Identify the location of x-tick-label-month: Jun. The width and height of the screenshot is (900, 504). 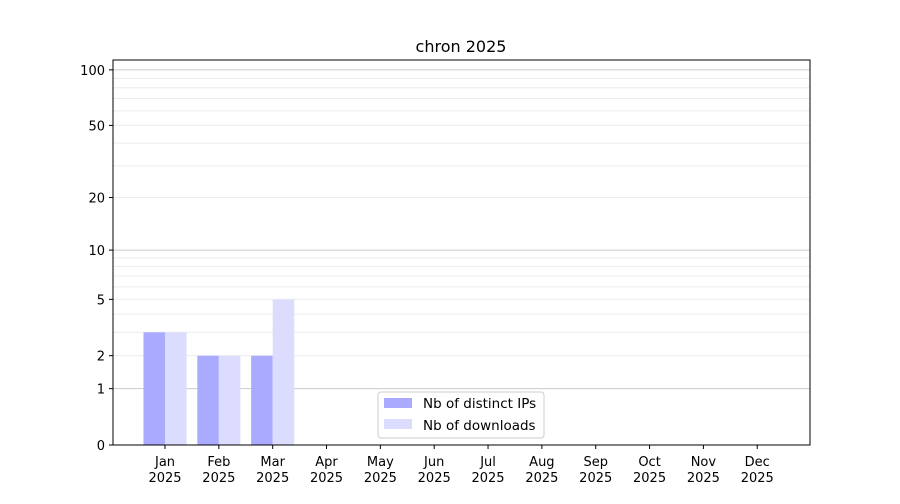
(433, 462).